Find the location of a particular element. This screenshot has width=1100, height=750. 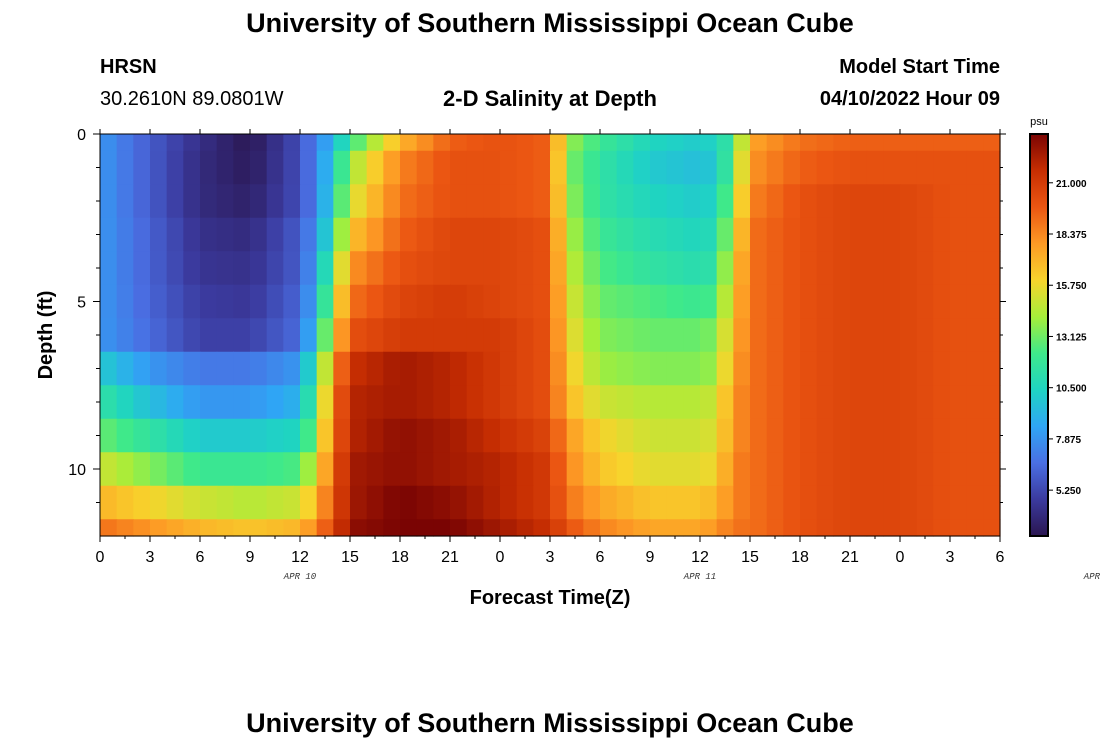

x-axis-label: Forecast Time(Z) is located at coordinates (550, 598).